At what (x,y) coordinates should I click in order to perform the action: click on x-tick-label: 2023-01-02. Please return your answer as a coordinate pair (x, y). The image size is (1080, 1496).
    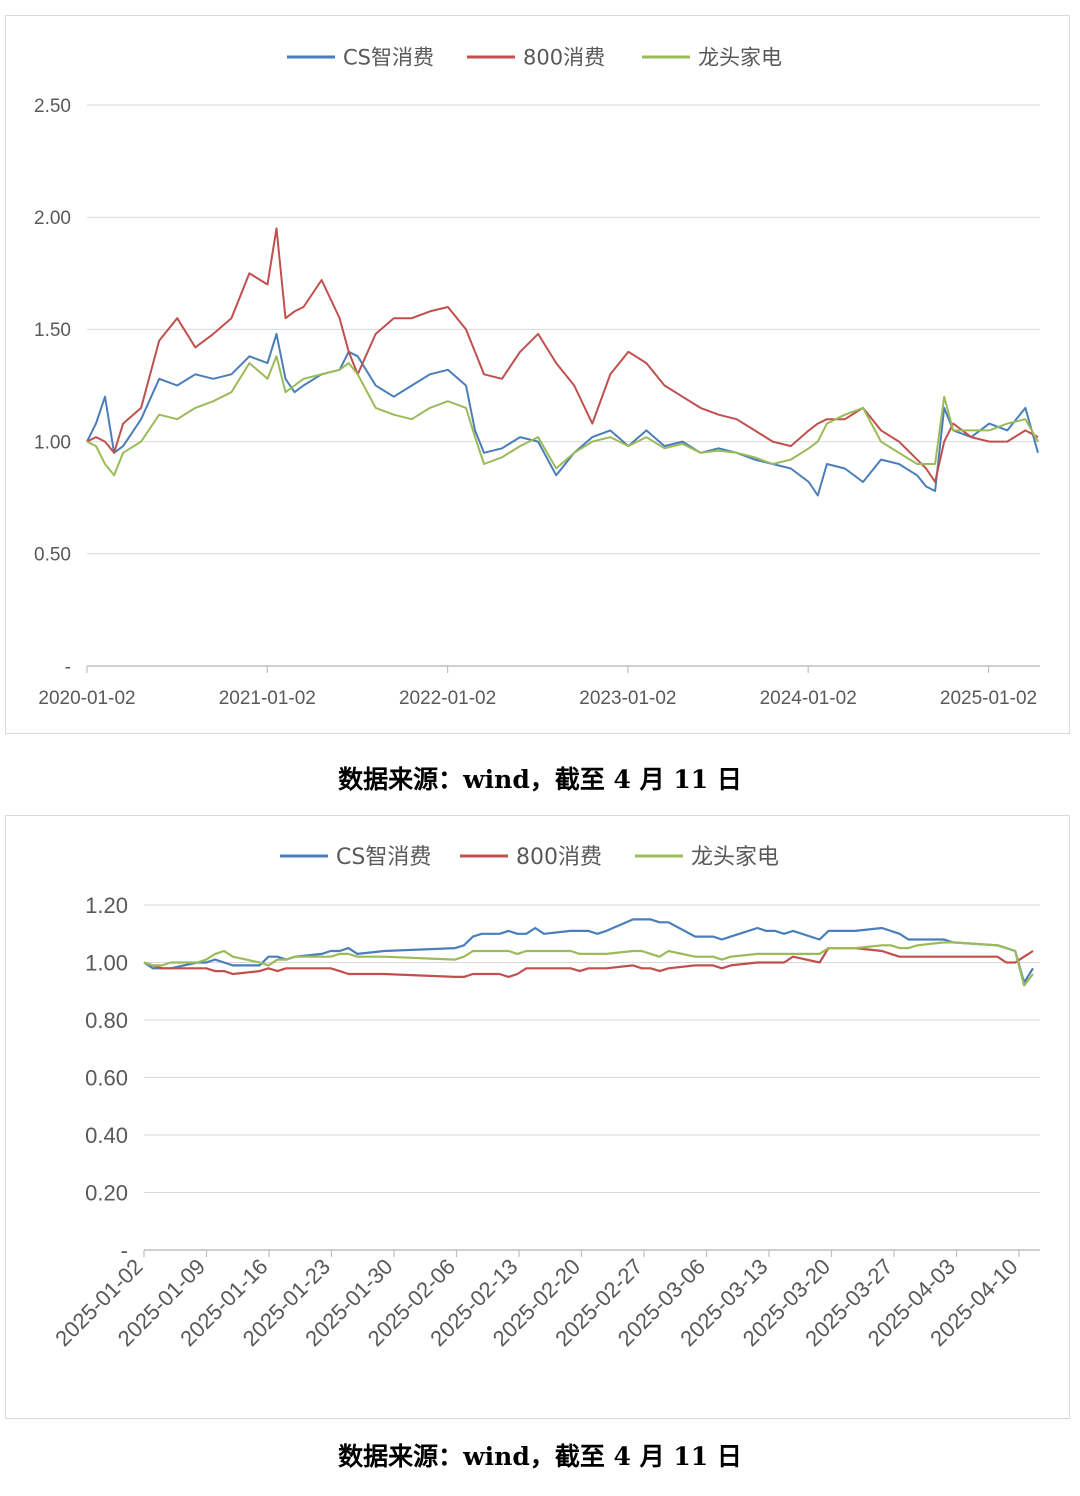
    Looking at the image, I should click on (627, 698).